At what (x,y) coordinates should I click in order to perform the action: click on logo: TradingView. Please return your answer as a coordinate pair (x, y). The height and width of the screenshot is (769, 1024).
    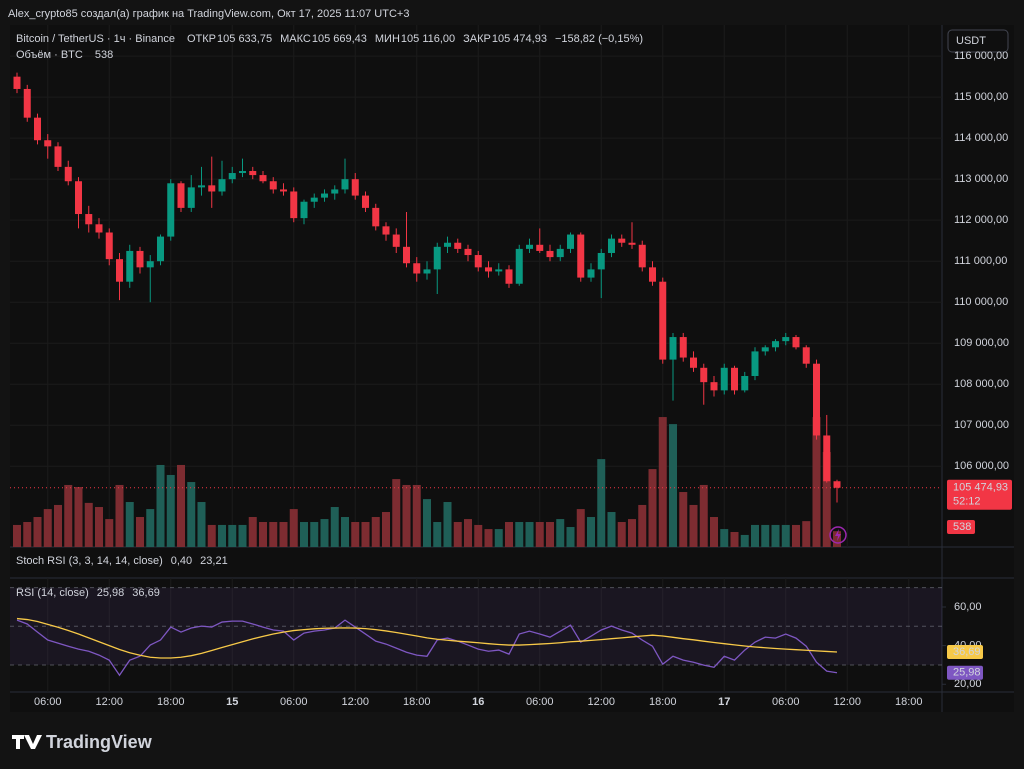
    Looking at the image, I should click on (82, 742).